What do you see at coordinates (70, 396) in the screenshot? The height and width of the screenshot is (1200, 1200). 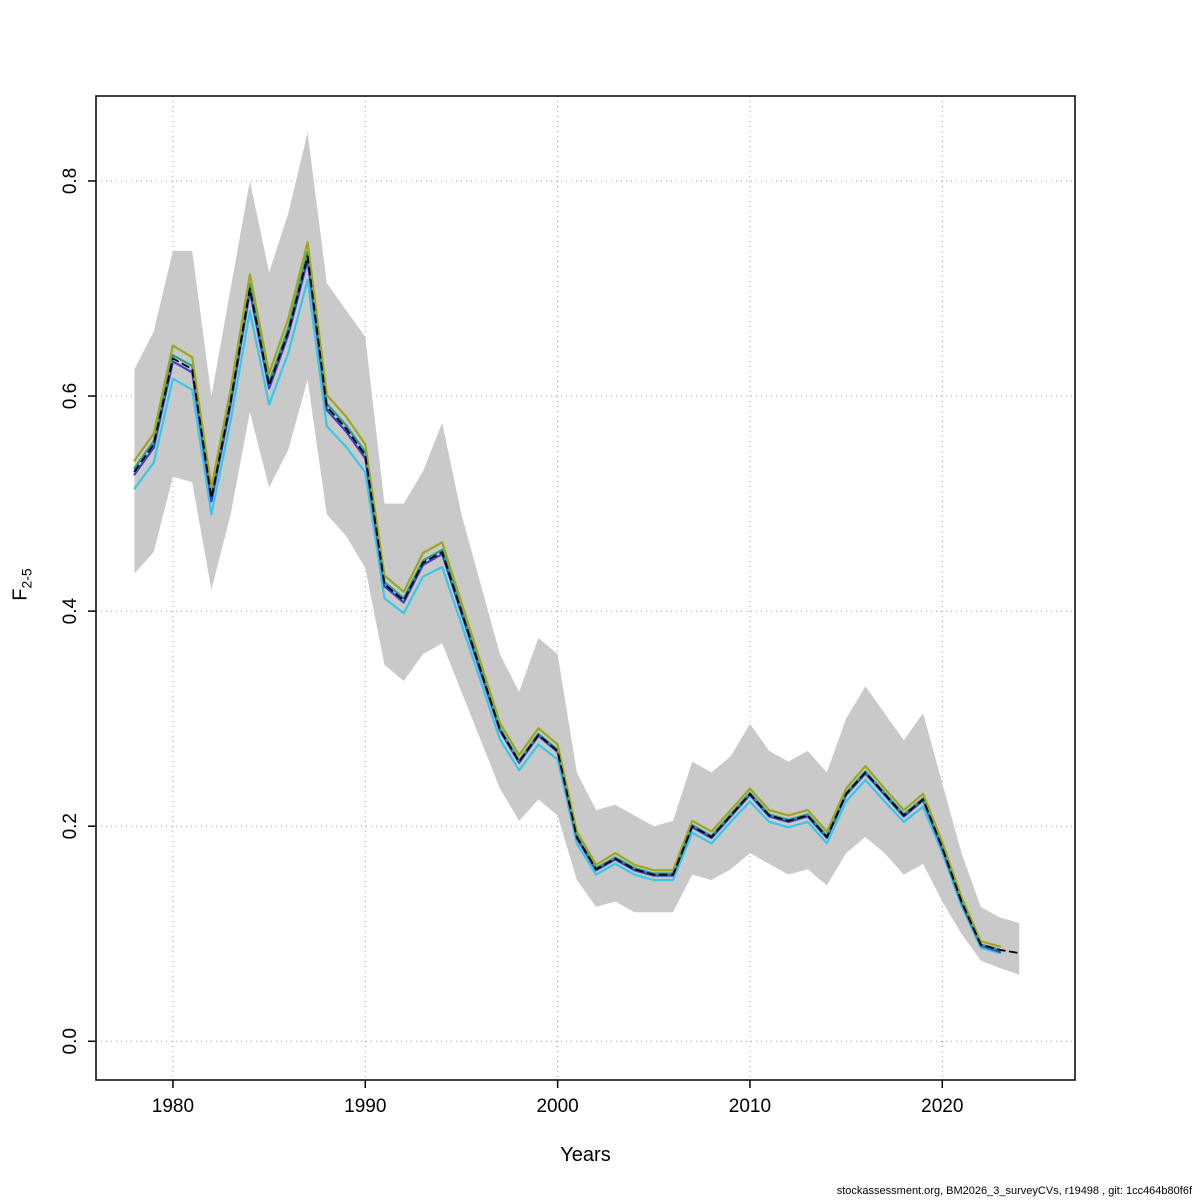 I see `y-tick-label: 0.6` at bounding box center [70, 396].